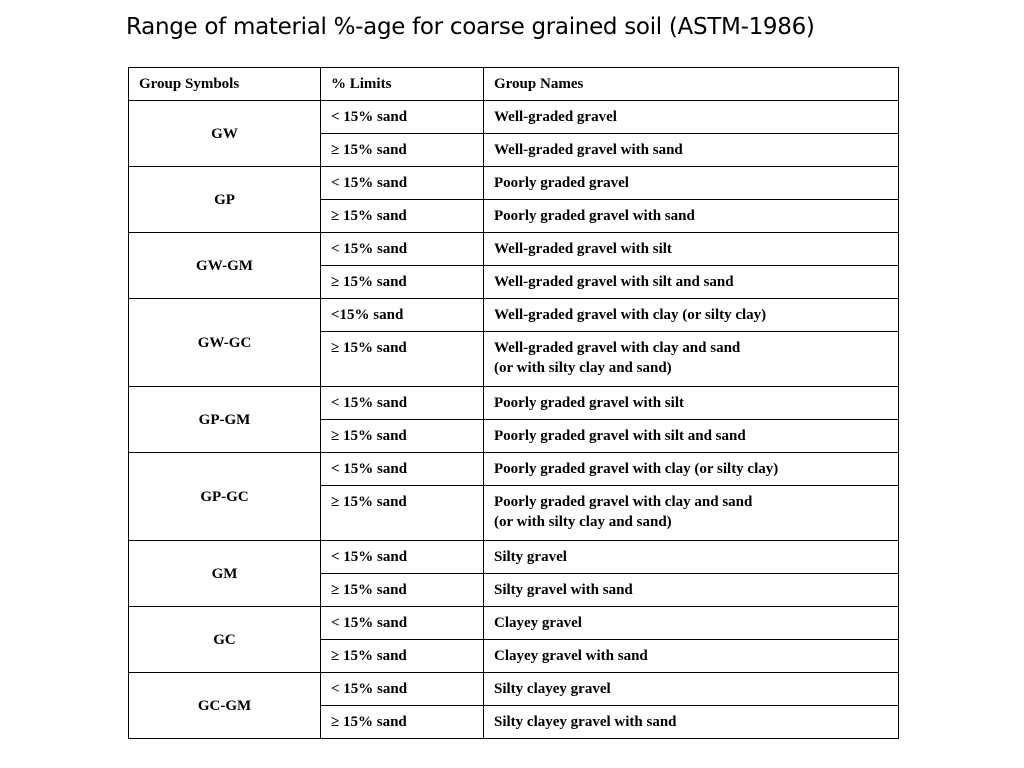  I want to click on table-row: ≥ 15% sand Silty clayey gravel with sand, so click(514, 722).